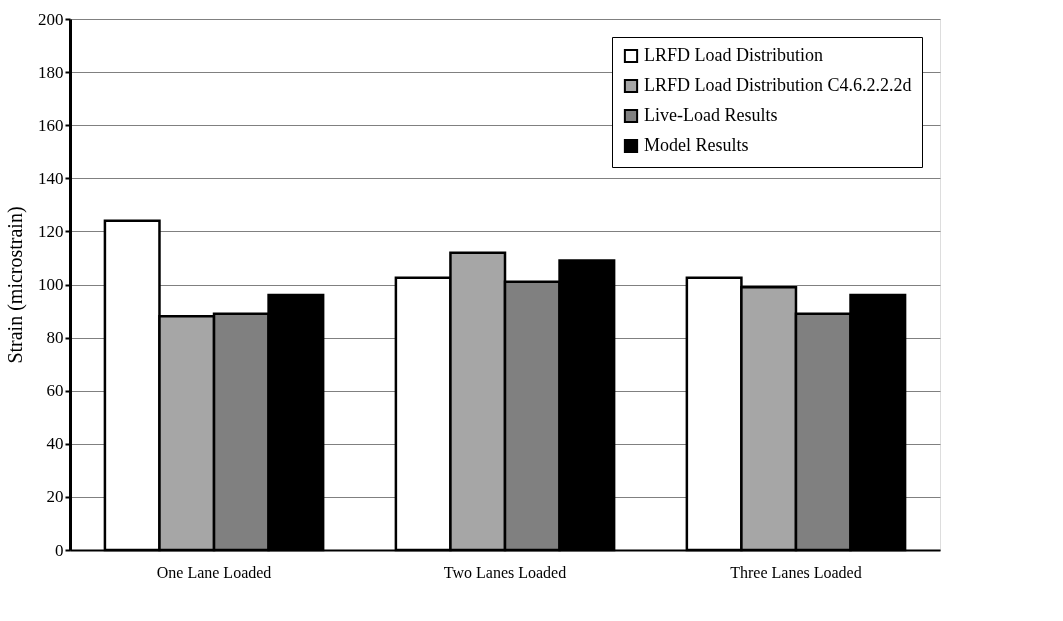 The image size is (1063, 621). I want to click on y-tick-label: 180, so click(51, 72).